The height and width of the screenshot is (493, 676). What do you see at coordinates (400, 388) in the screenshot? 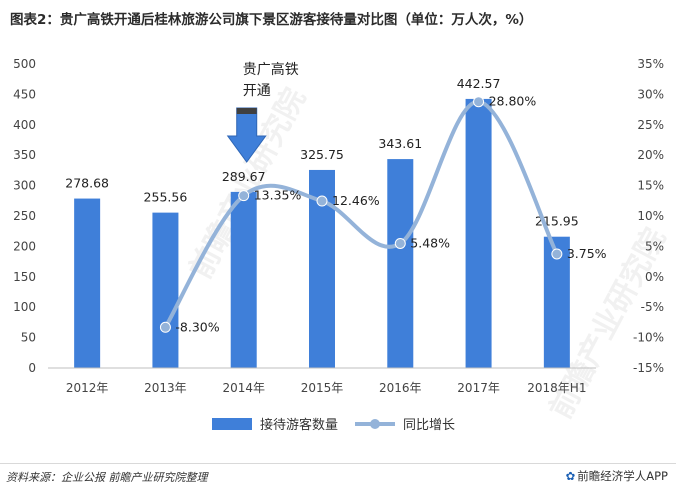
I see `x-tick-label: 2016年` at bounding box center [400, 388].